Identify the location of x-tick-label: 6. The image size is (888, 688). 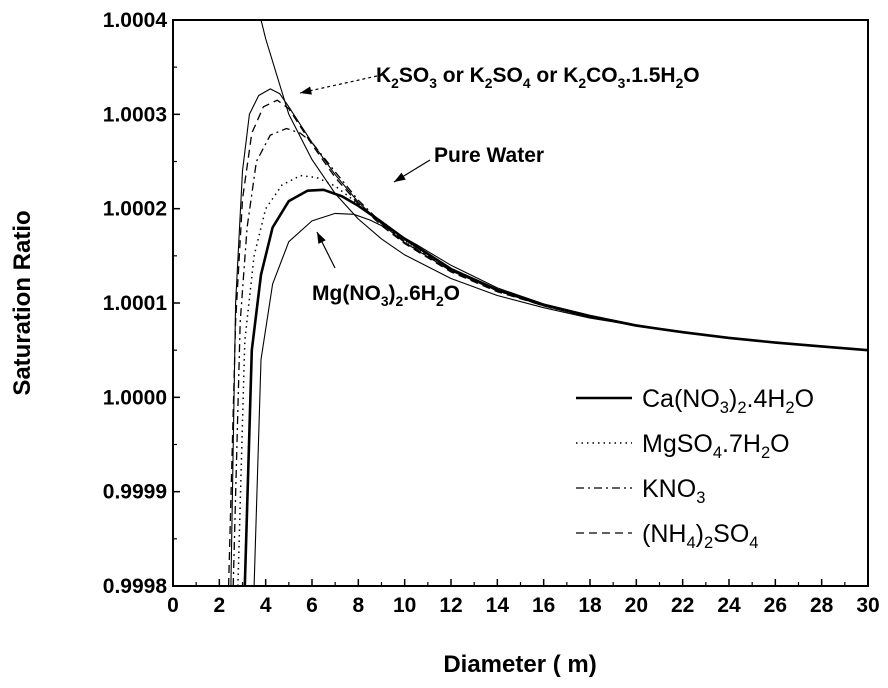
(312, 605).